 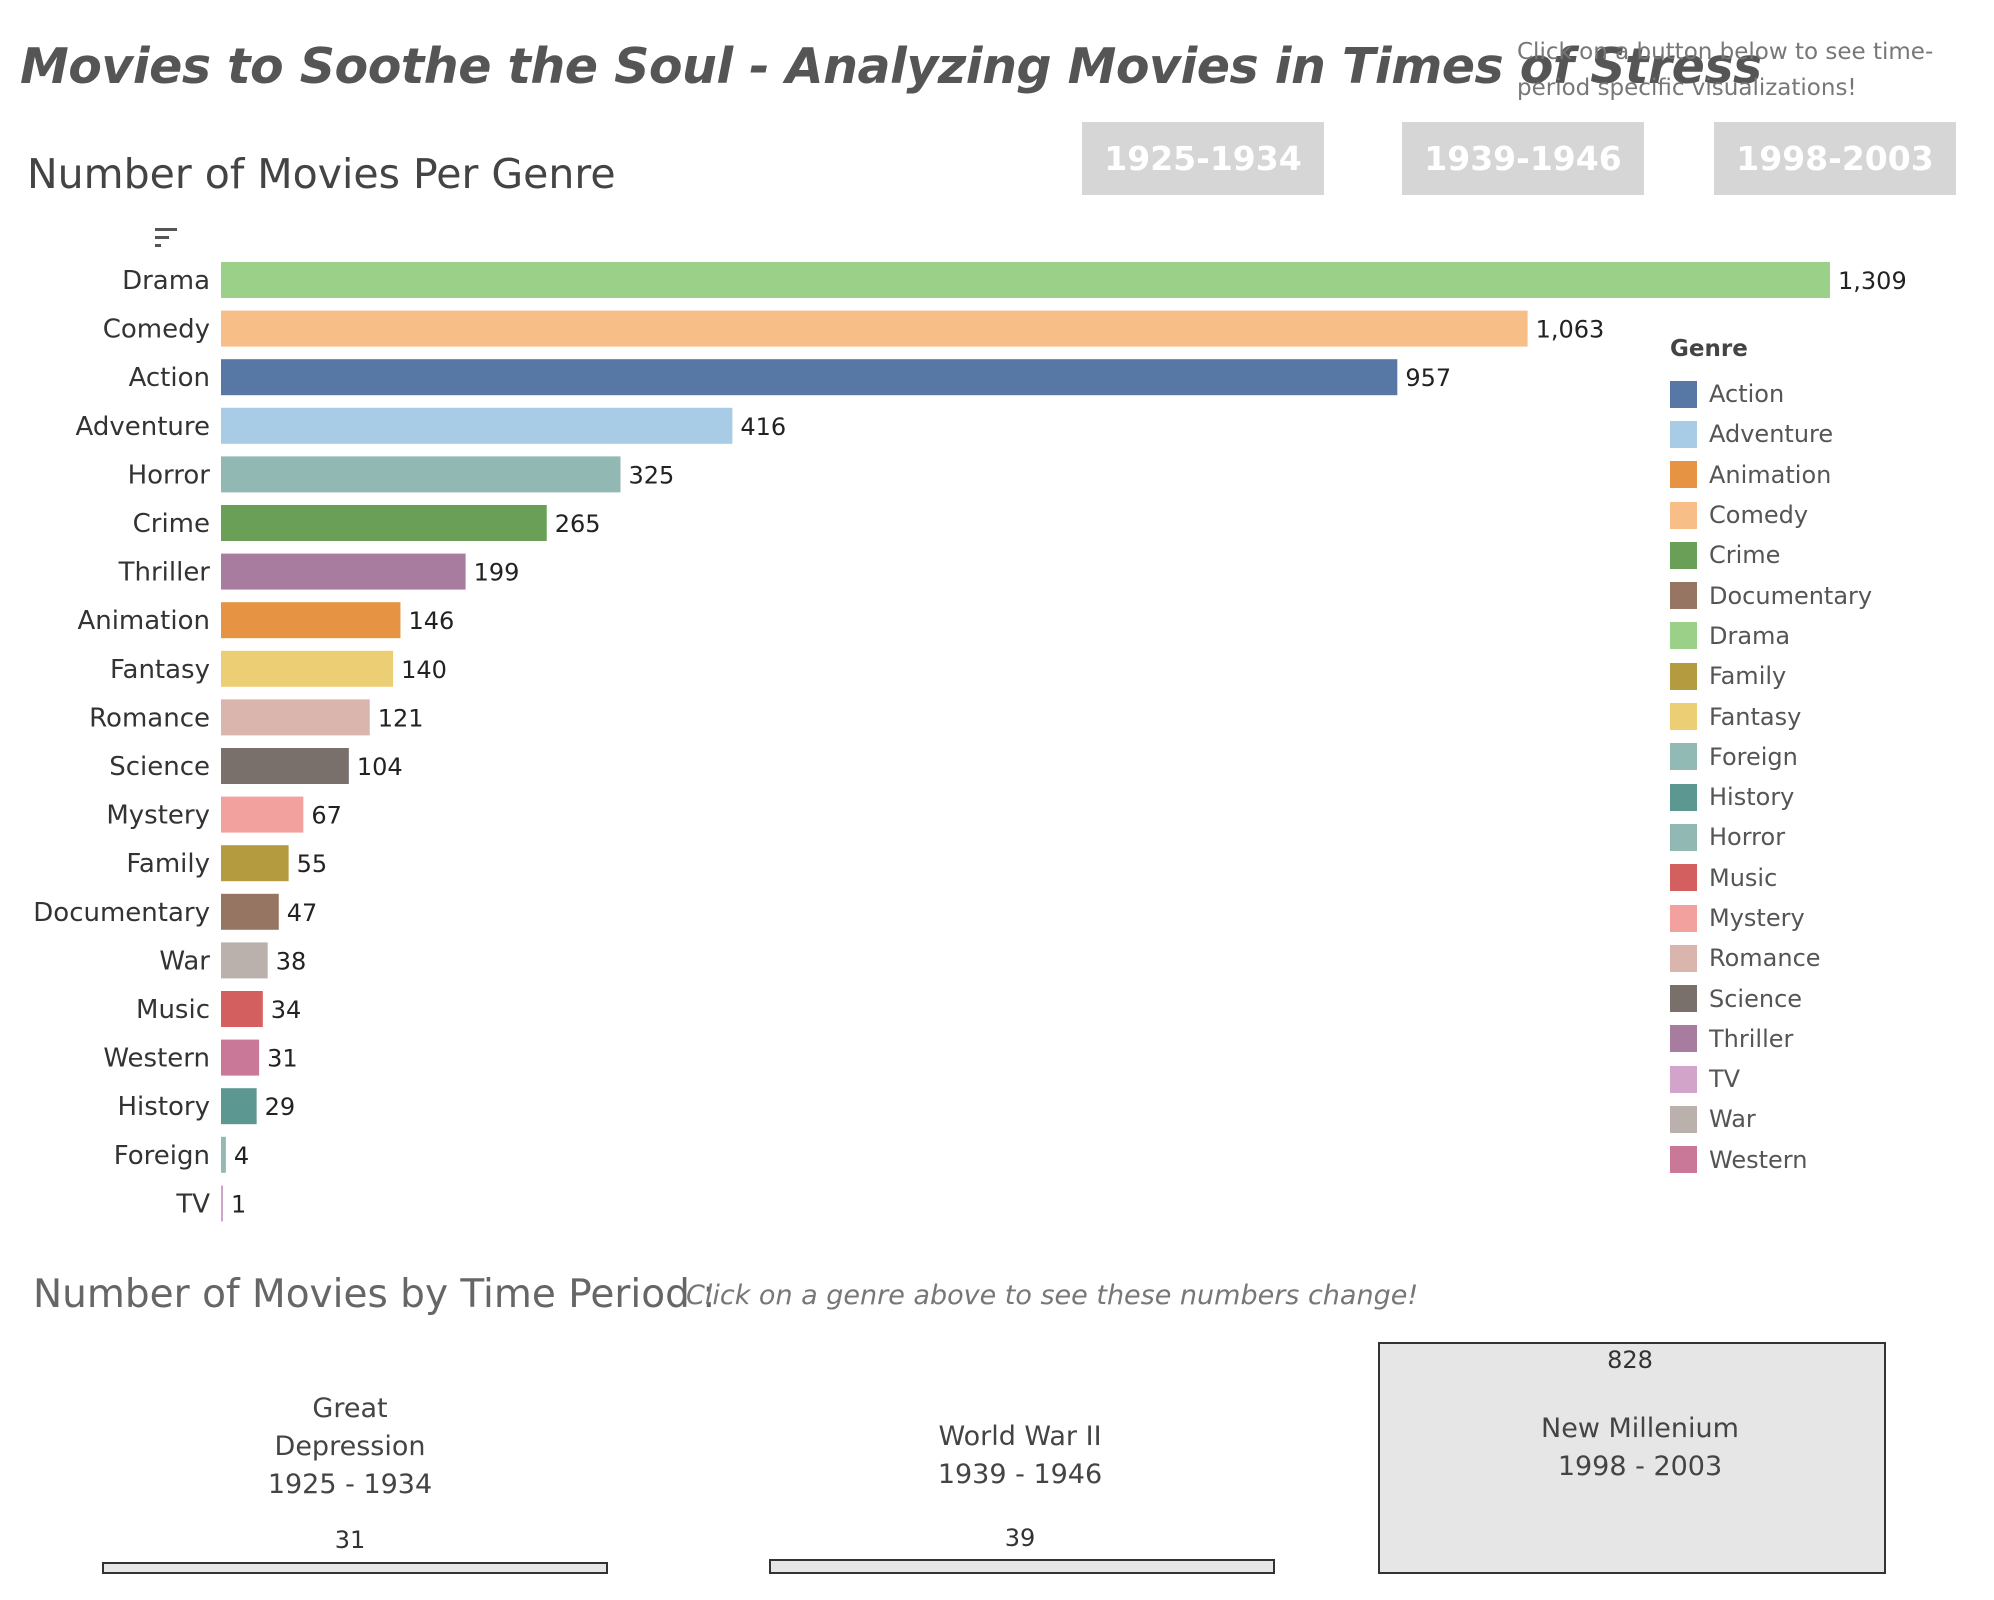 What do you see at coordinates (1771, 636) in the screenshot?
I see `legend-item-drama: Drama` at bounding box center [1771, 636].